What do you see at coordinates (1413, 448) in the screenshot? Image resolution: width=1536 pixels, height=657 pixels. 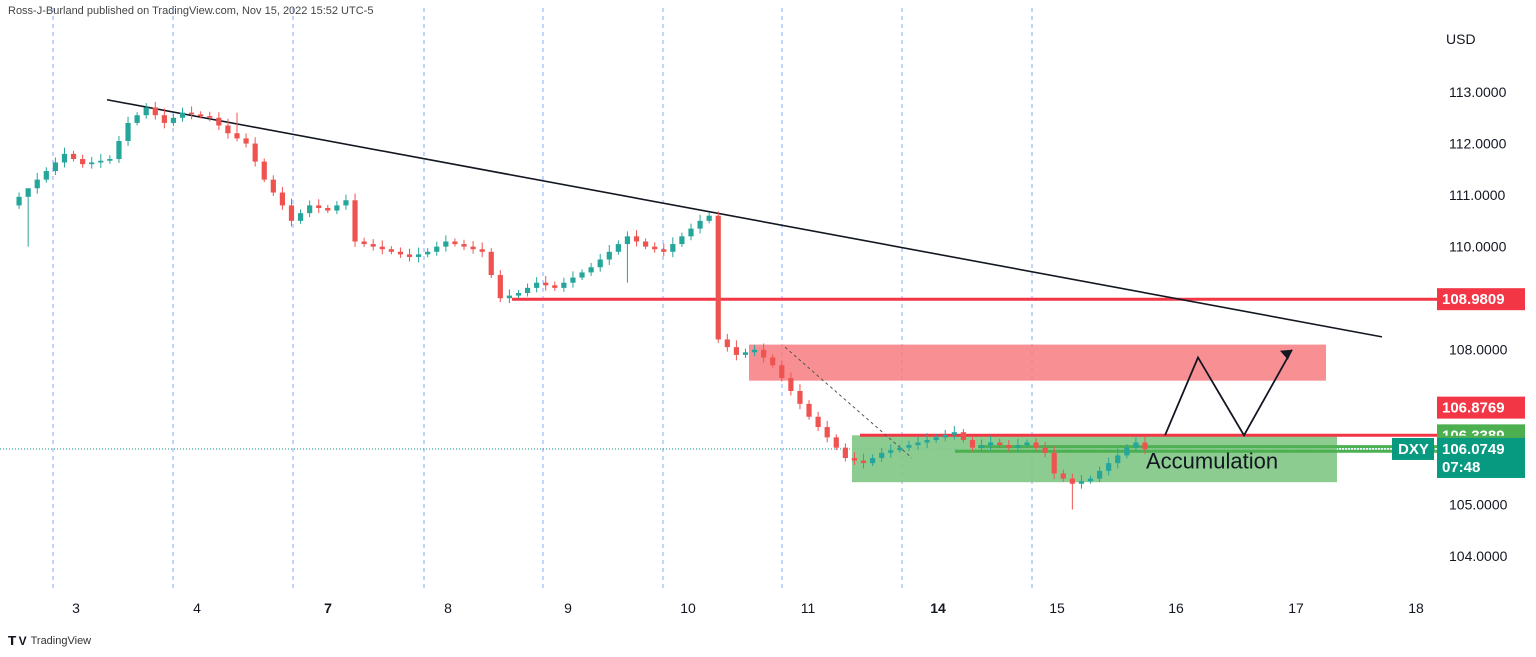 I see `symbol-tag: DXY` at bounding box center [1413, 448].